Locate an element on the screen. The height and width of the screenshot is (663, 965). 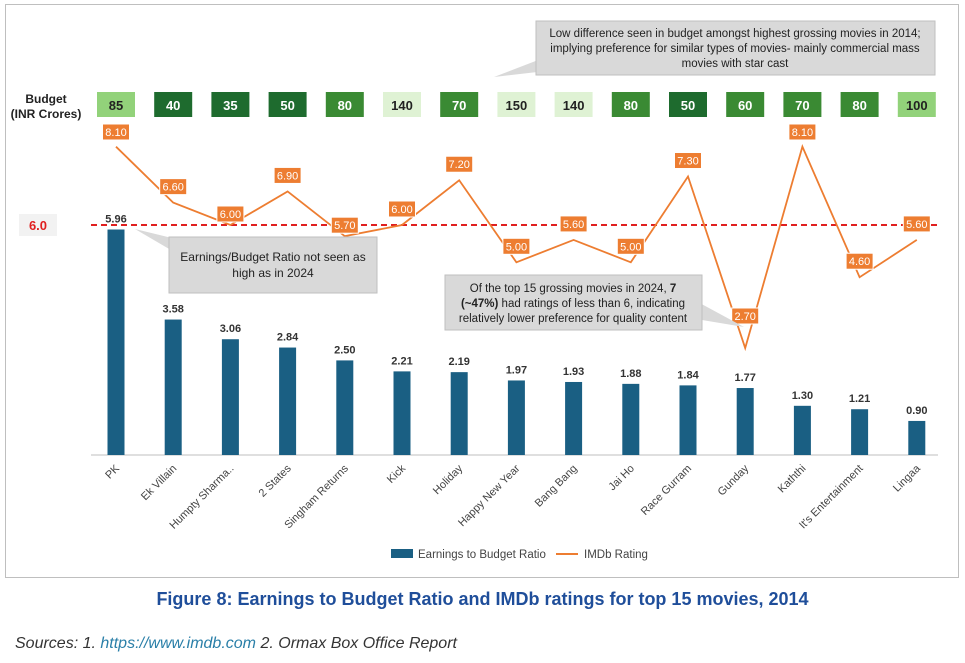
category-label-13: It's Entertainment is located at coordinates (831, 497).